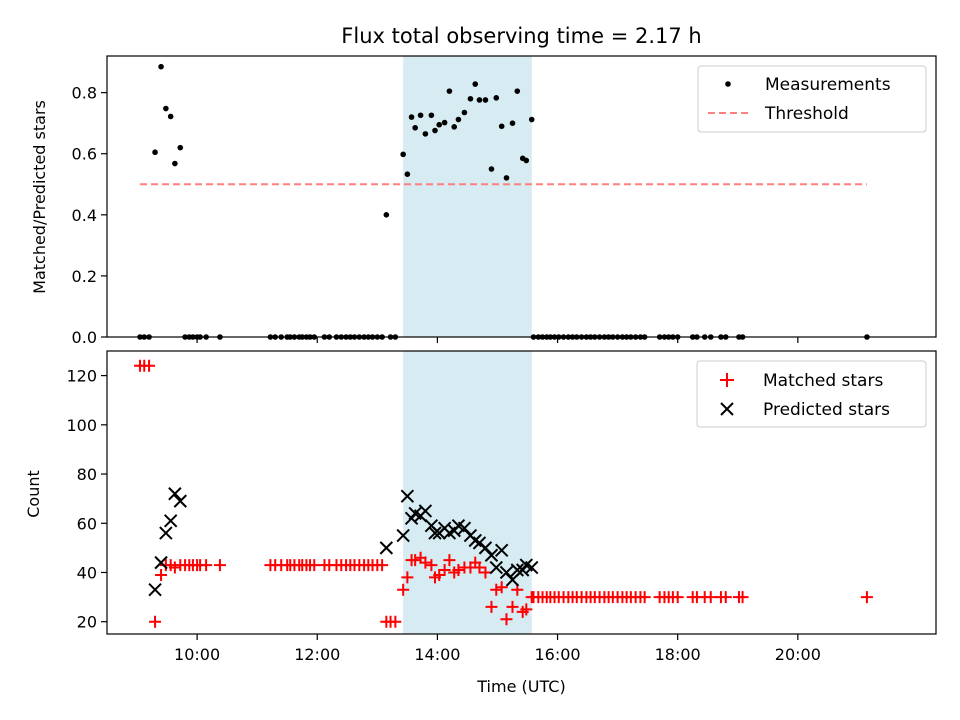 Image resolution: width=960 pixels, height=720 pixels. Describe the element at coordinates (84, 154) in the screenshot. I see `y-tick-label: 0.6` at that location.